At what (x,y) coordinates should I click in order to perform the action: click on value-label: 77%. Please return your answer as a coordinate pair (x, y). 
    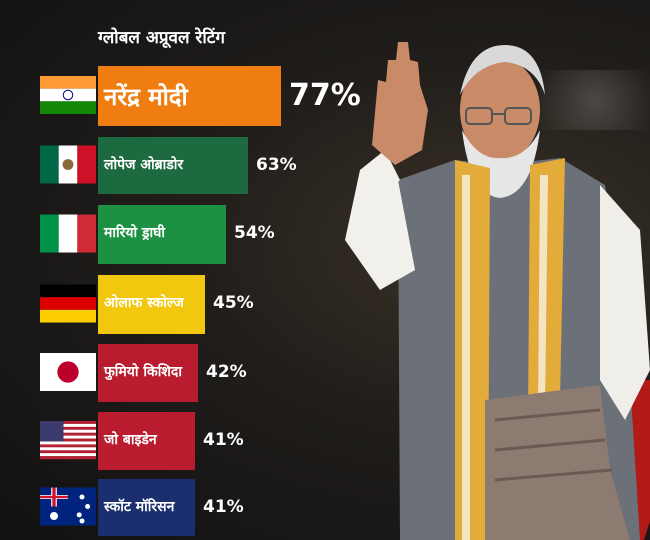
    Looking at the image, I should click on (325, 95).